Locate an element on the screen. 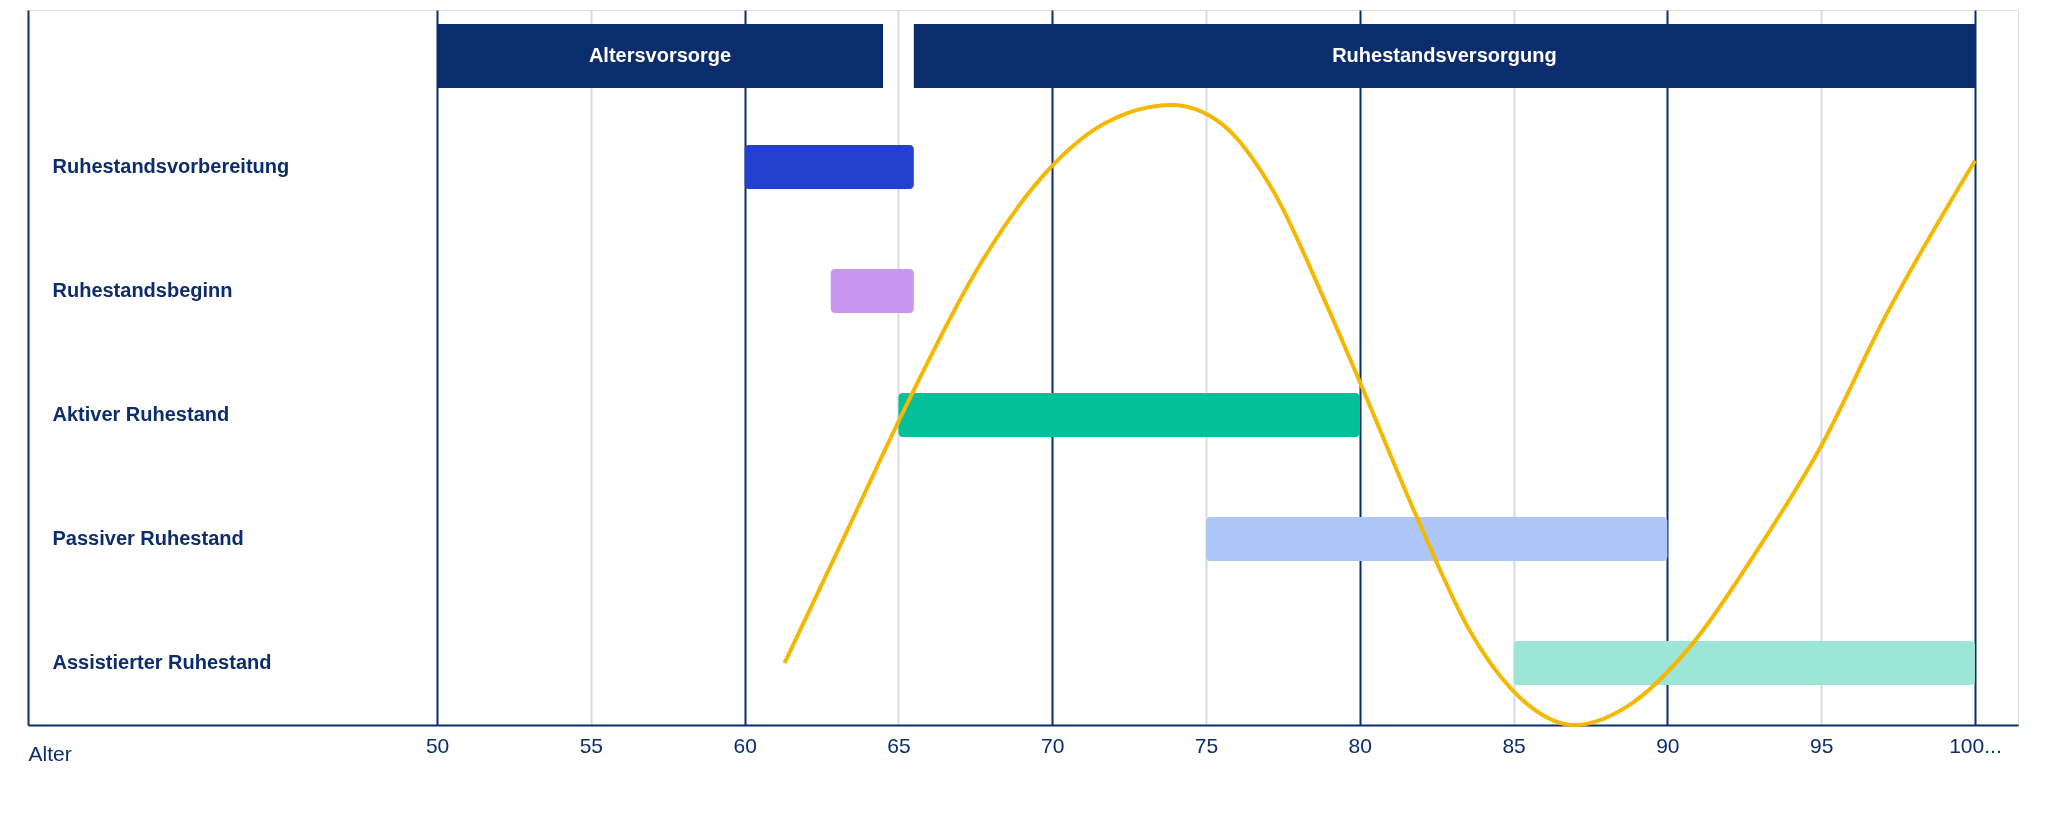 This screenshot has width=2047, height=830. y-tick-label: Passiver Ruhestand is located at coordinates (148, 538).